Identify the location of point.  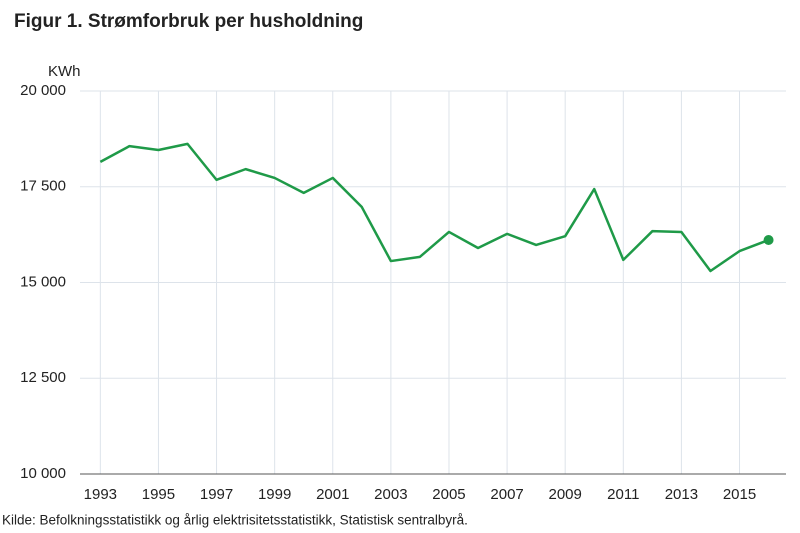
(768, 239).